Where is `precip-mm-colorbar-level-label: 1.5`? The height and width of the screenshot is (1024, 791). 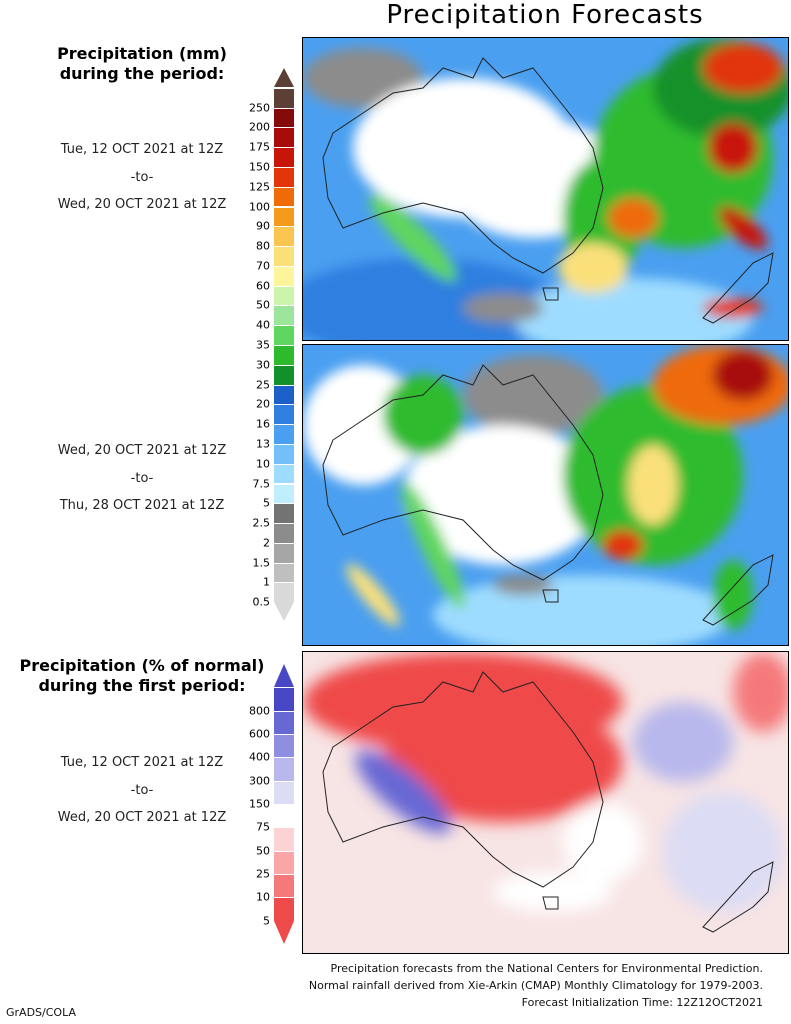
precip-mm-colorbar-level-label: 1.5 is located at coordinates (261, 563).